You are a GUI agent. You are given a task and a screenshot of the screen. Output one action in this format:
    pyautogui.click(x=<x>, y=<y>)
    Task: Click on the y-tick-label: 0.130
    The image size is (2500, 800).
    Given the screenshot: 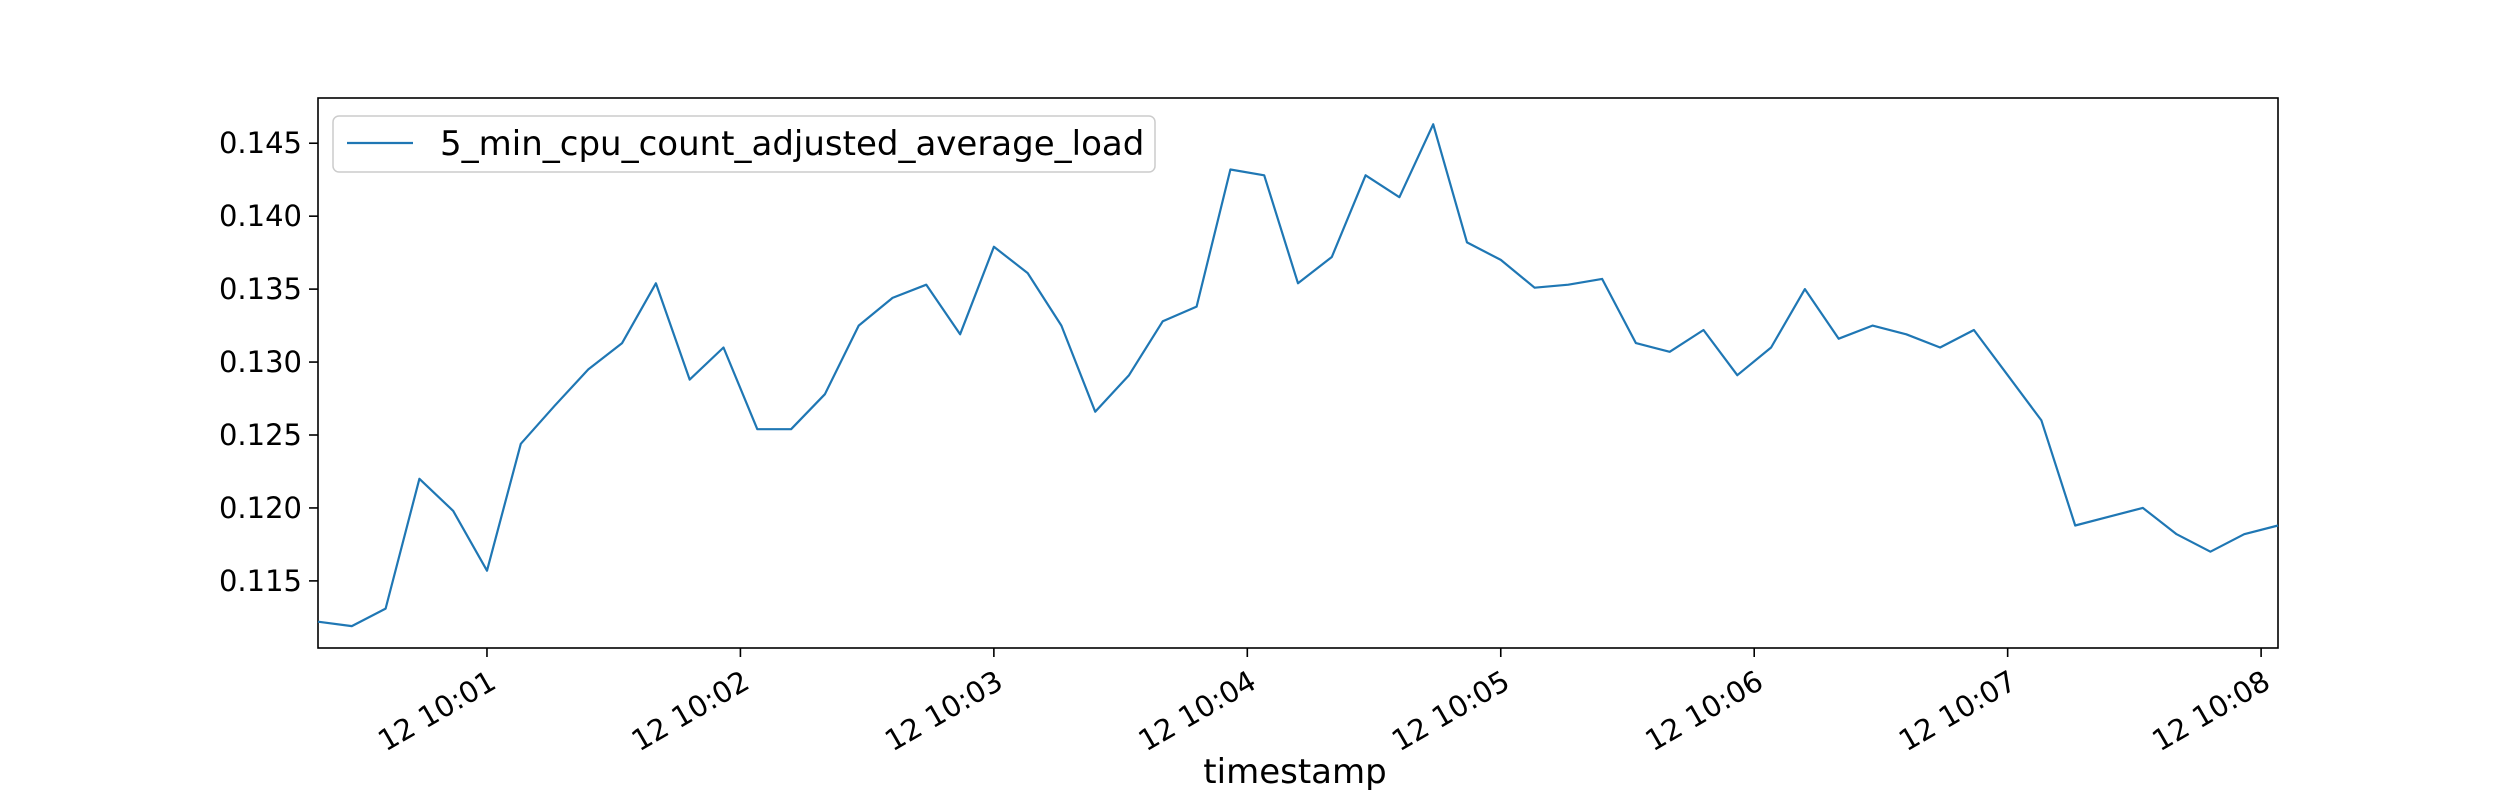 What is the action you would take?
    pyautogui.click(x=260, y=362)
    